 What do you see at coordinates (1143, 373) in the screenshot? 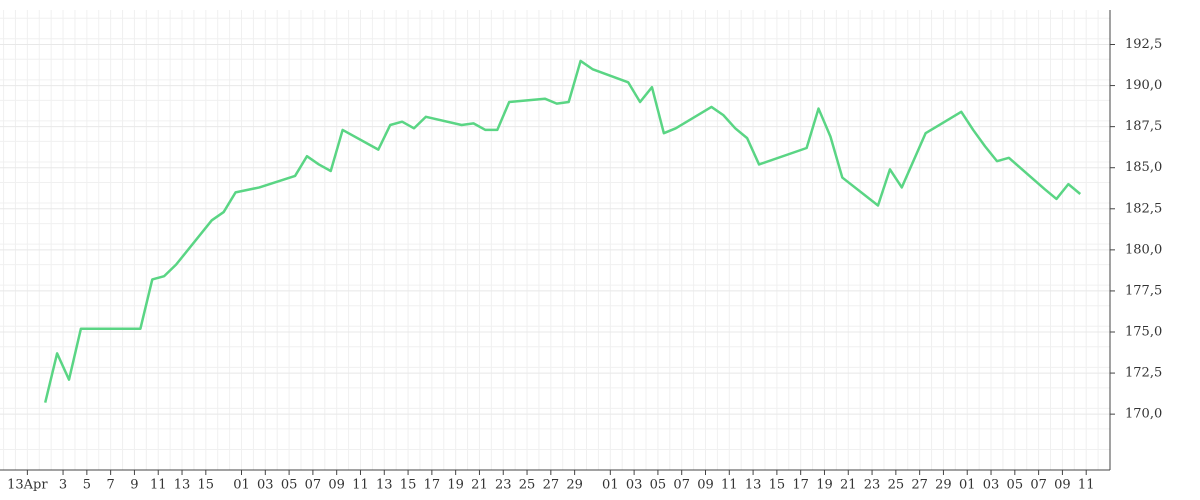
I see `y-tick-label: 172,5` at bounding box center [1143, 373].